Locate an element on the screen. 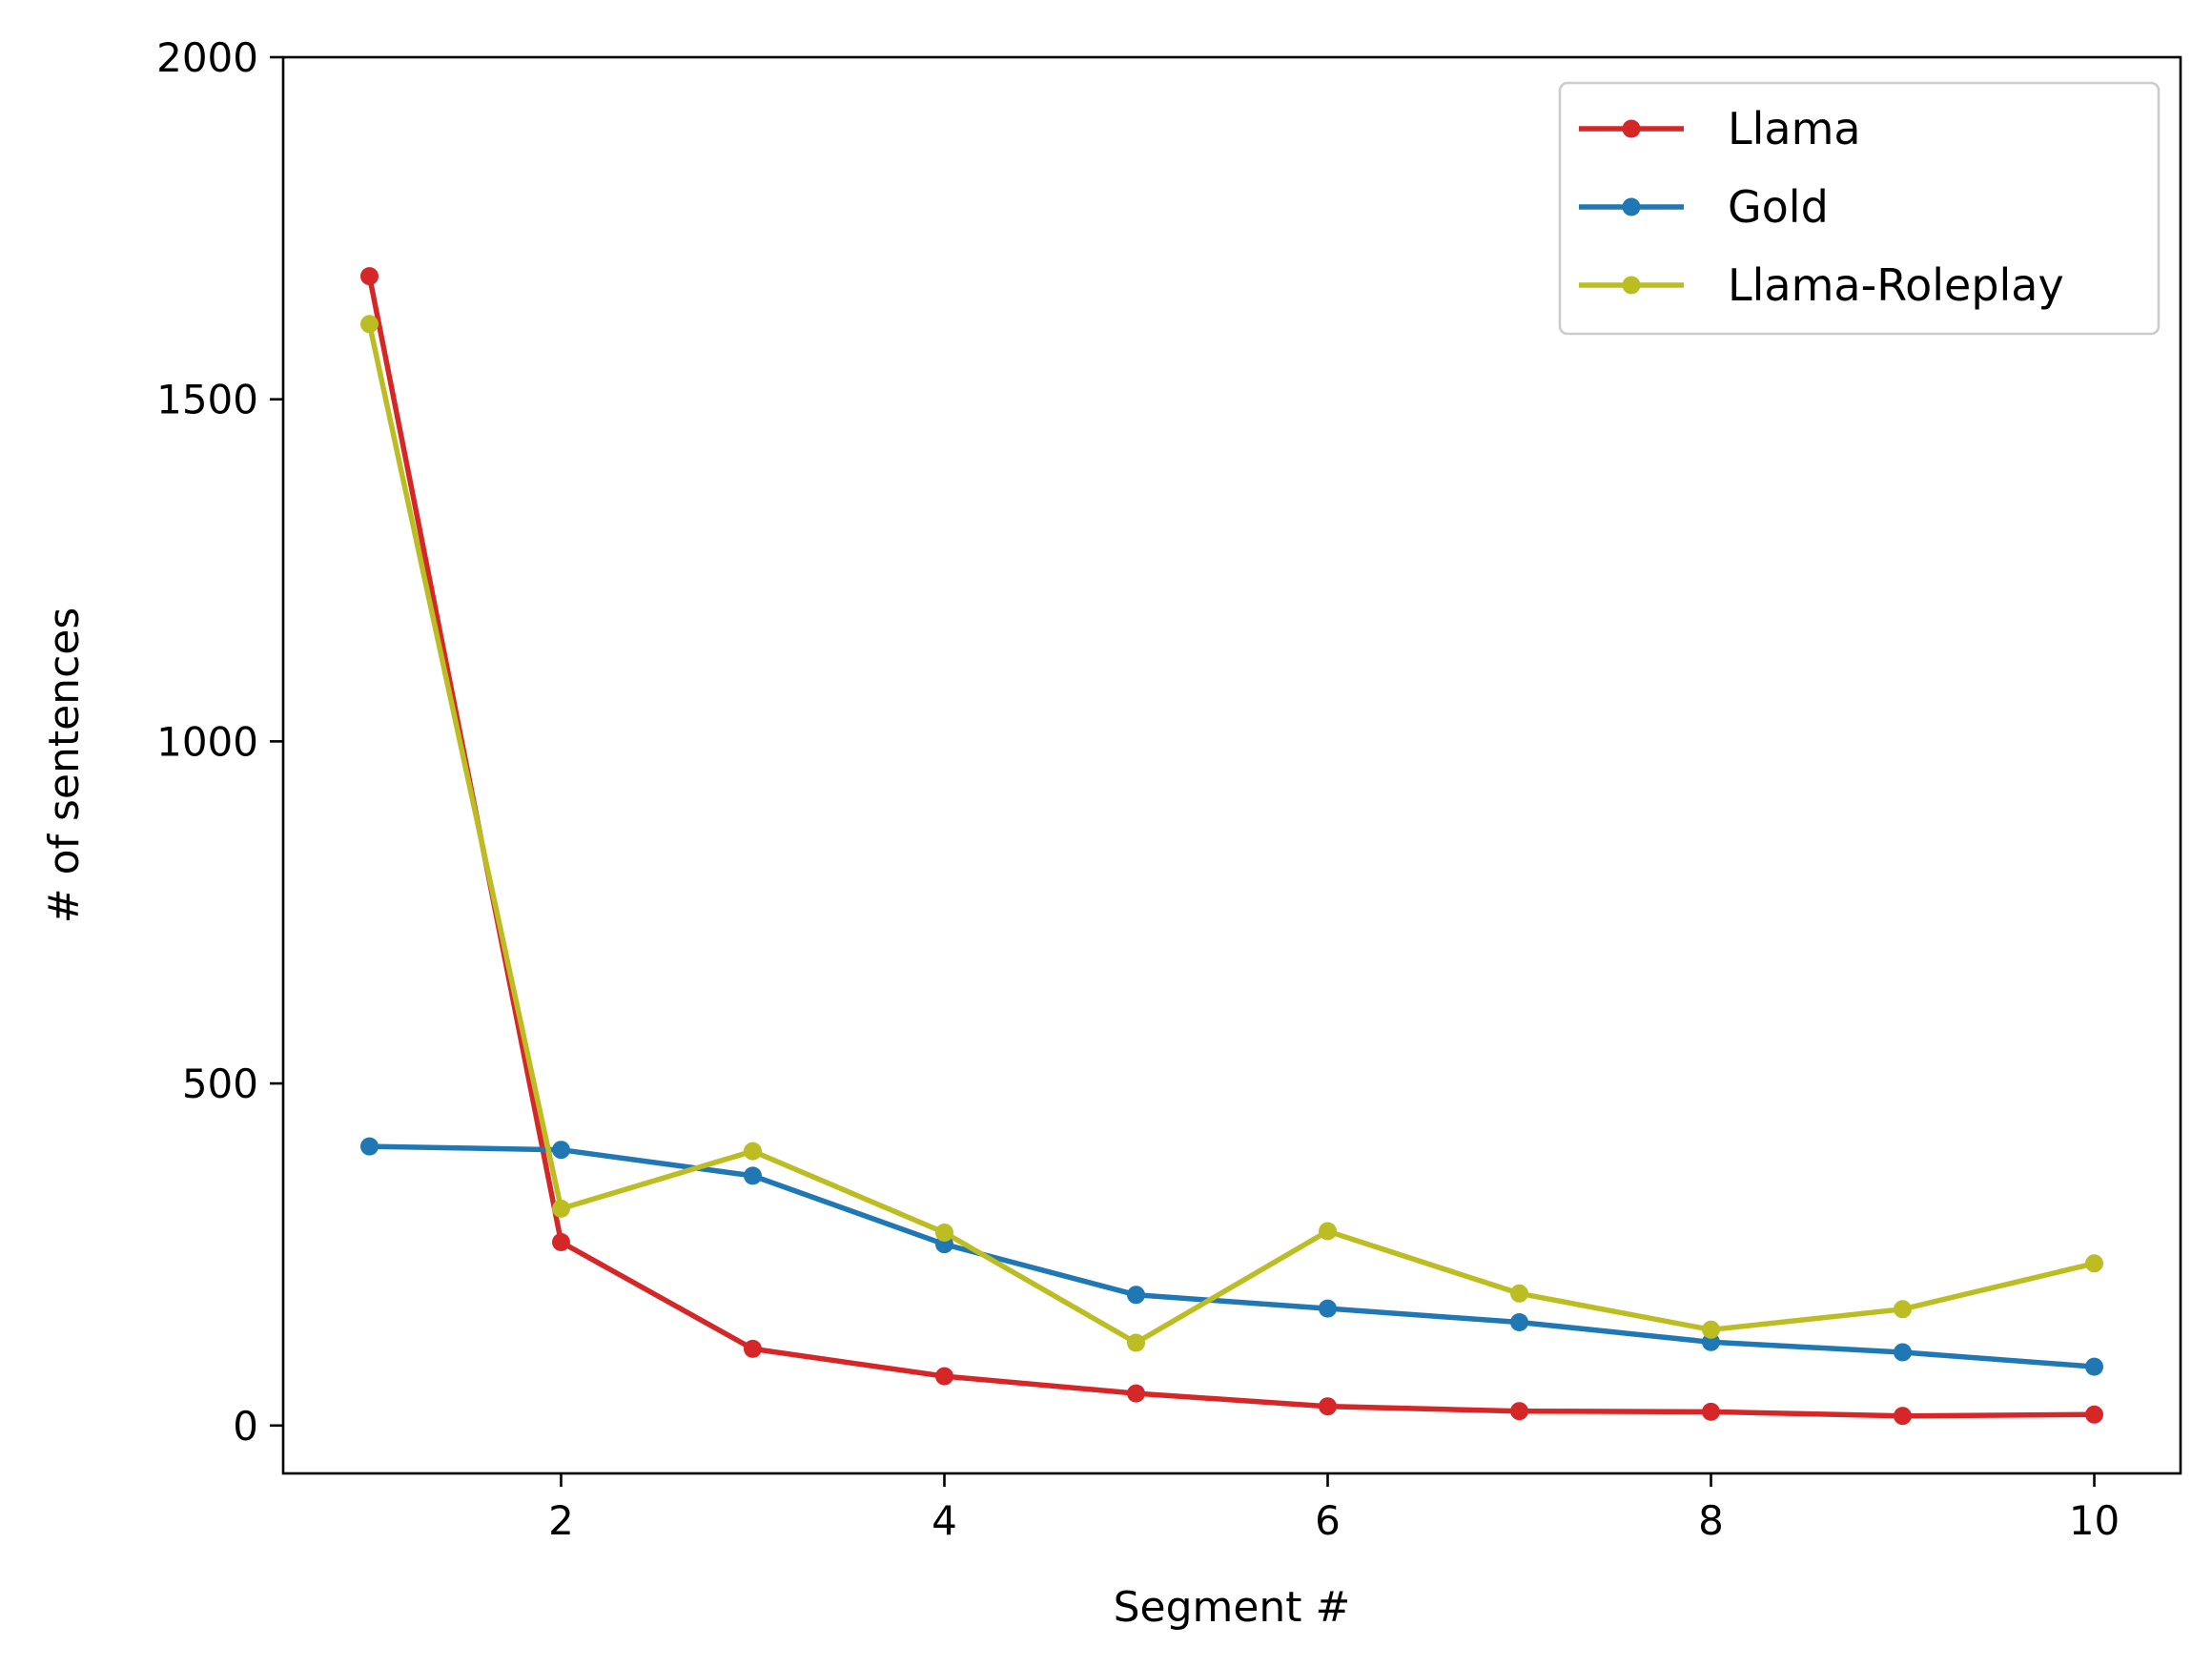 The image size is (2212, 1667). x-tick-label-3: 8 is located at coordinates (1711, 1520).